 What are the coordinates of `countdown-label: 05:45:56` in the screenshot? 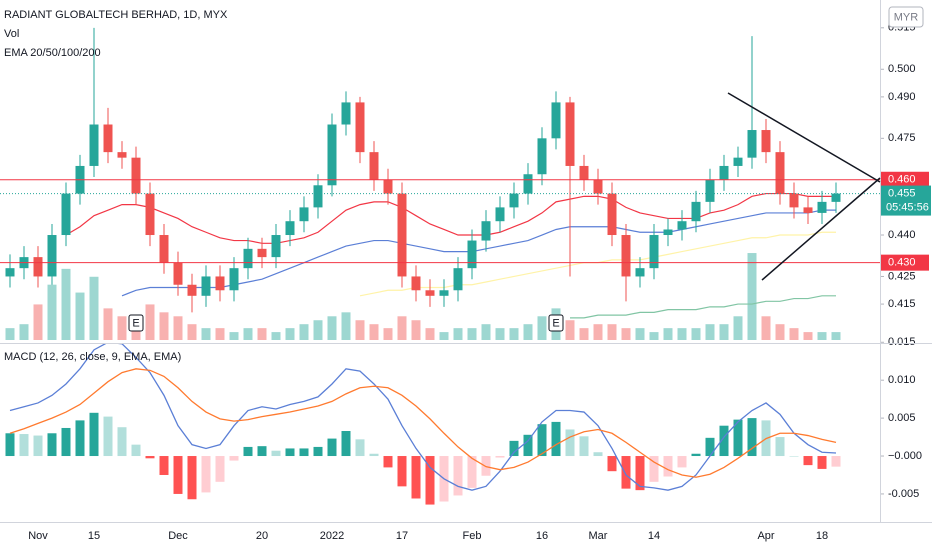 It's located at (907, 207).